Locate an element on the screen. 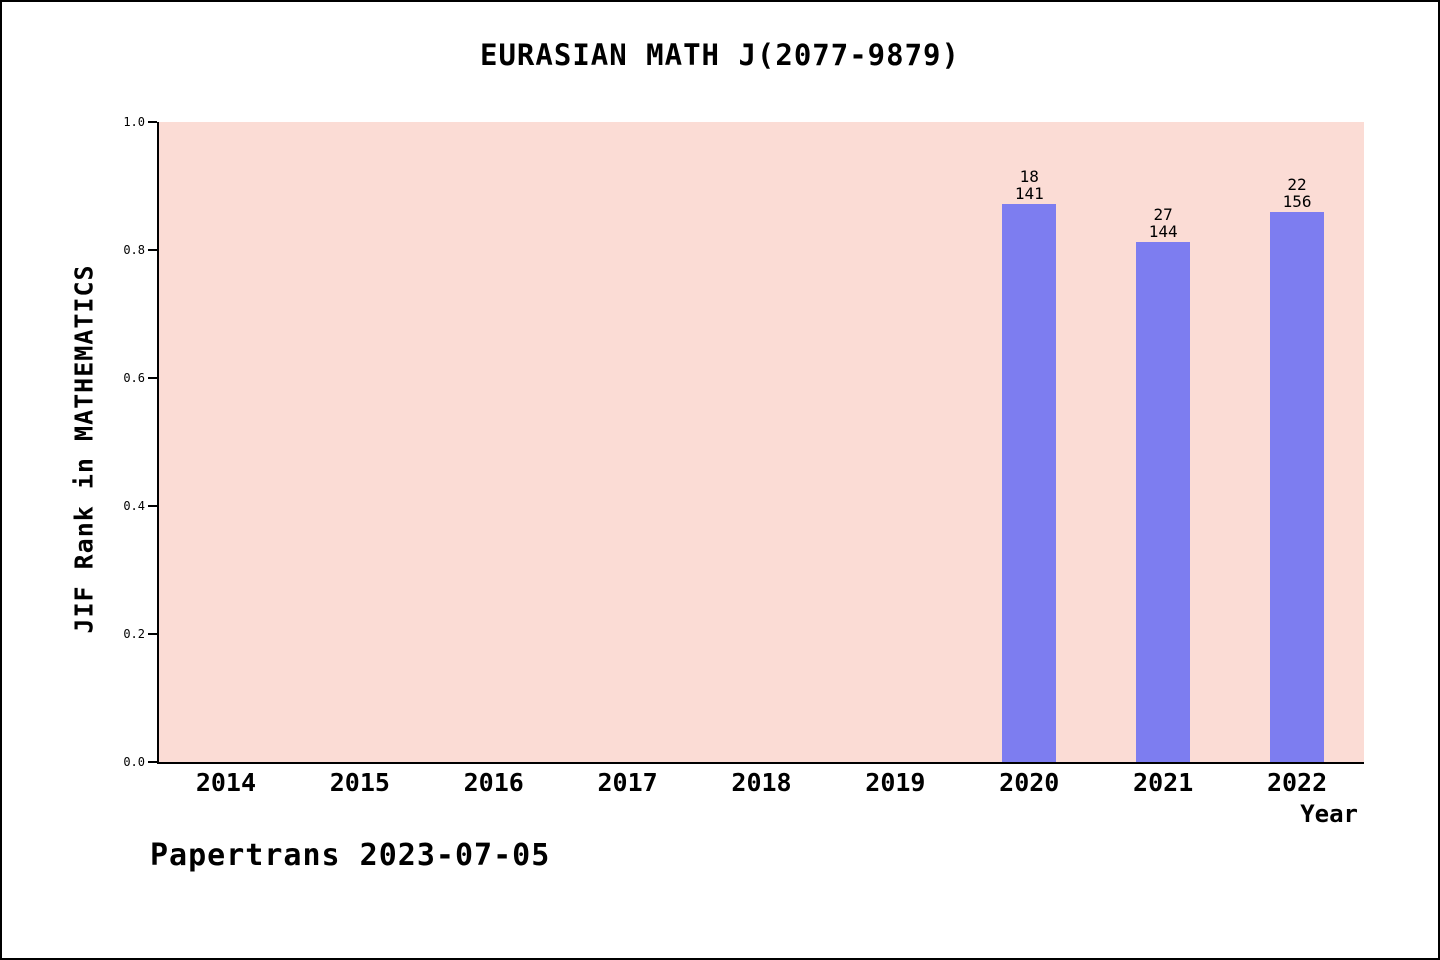  chart-title: EURASIAN MATH J(2077-9879) is located at coordinates (720, 55).